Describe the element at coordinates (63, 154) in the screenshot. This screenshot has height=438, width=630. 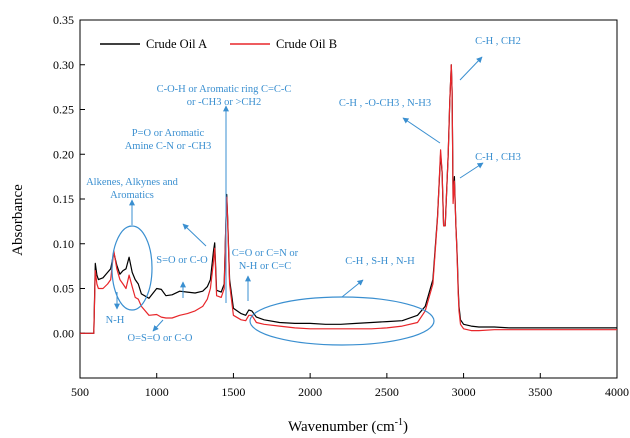
I see `y-tick-label: 0.20` at that location.